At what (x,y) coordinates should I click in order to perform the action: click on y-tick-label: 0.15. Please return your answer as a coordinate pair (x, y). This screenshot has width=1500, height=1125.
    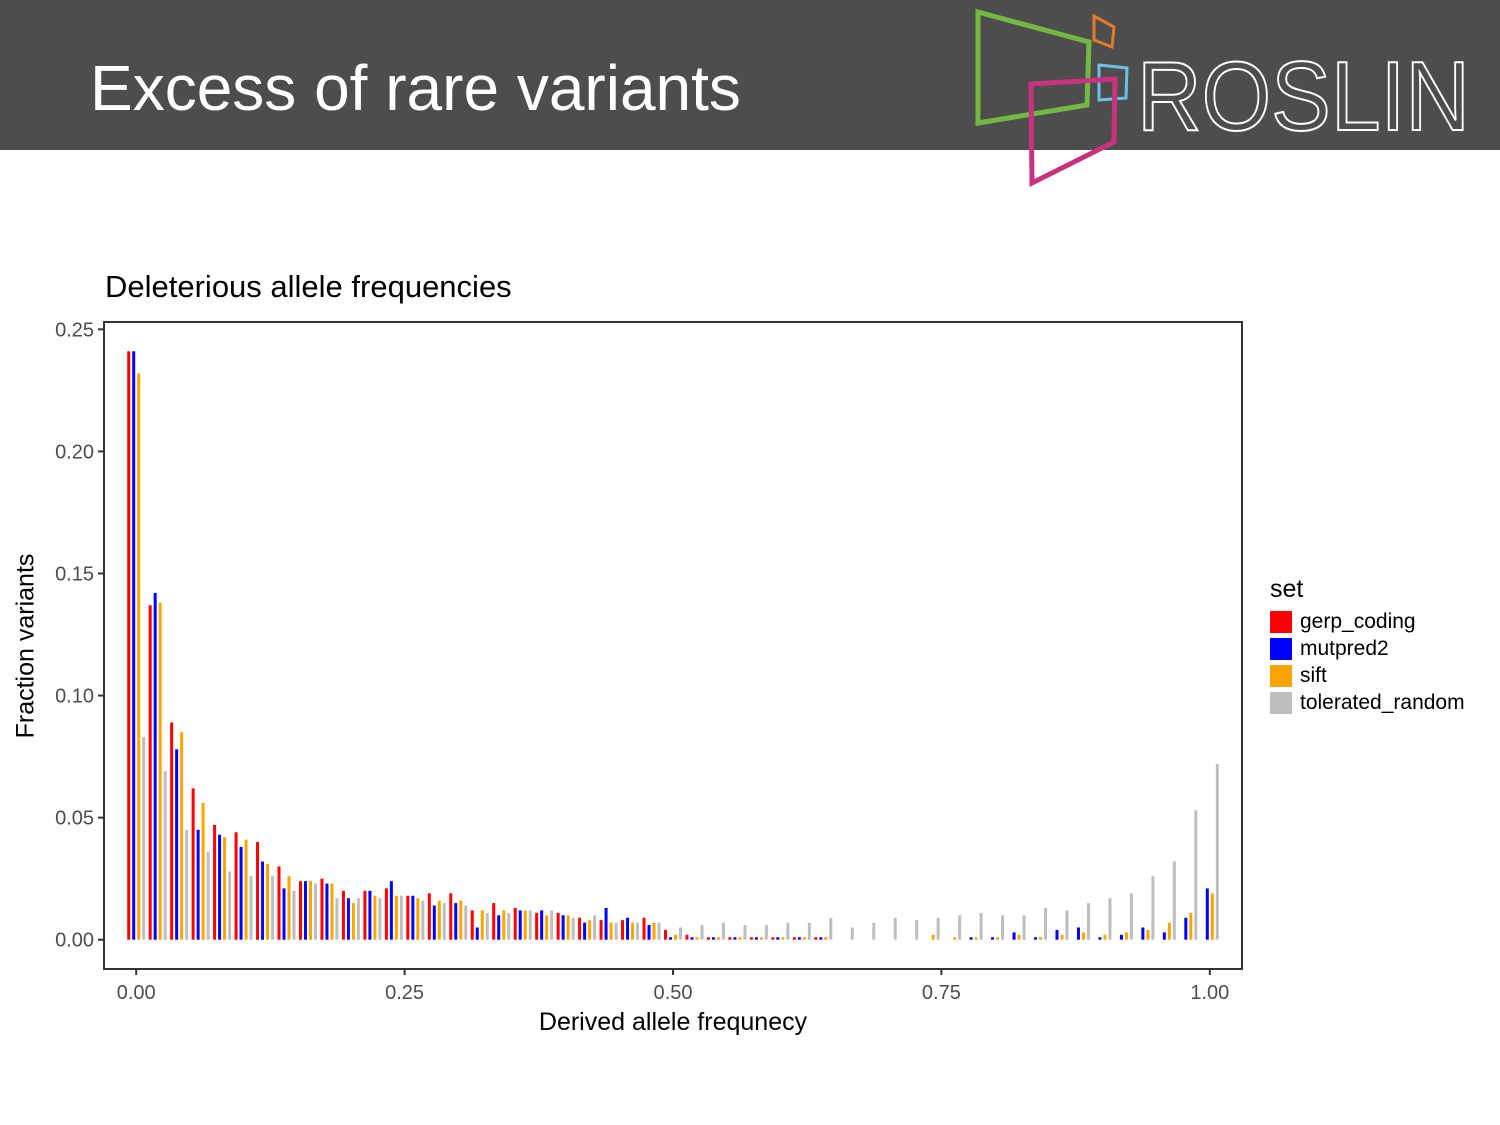
    Looking at the image, I should click on (74, 574).